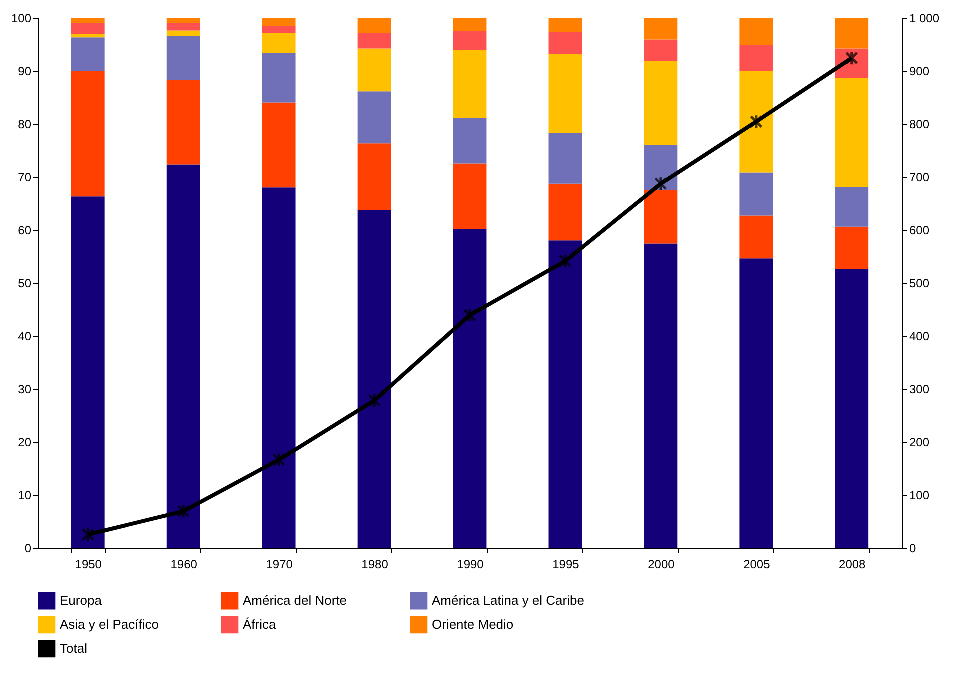 Image resolution: width=964 pixels, height=673 pixels. I want to click on legend-label: Europa, so click(81, 600).